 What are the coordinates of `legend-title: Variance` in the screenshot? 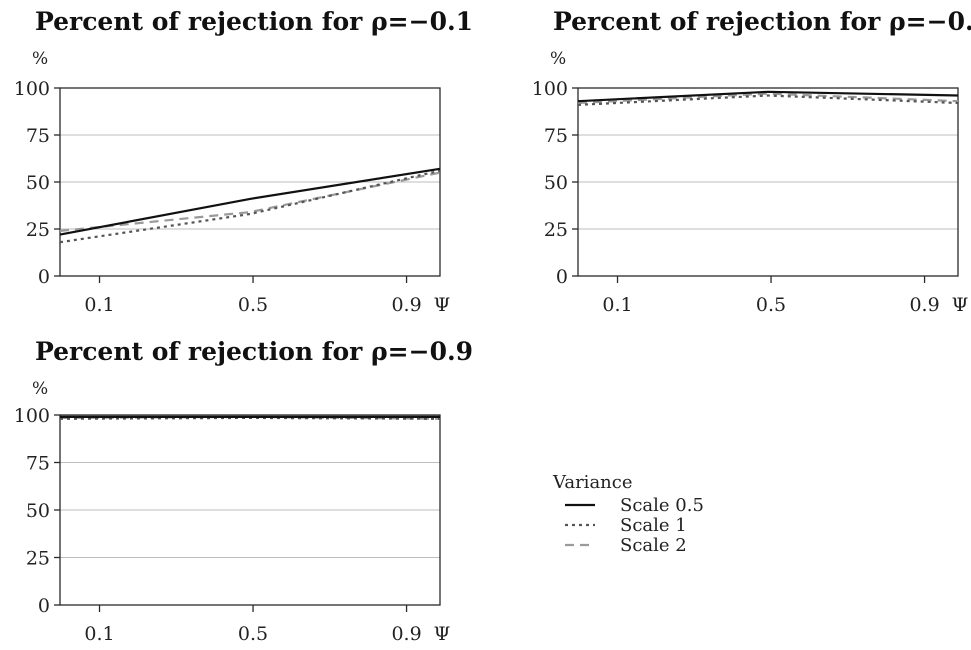 It's located at (592, 482).